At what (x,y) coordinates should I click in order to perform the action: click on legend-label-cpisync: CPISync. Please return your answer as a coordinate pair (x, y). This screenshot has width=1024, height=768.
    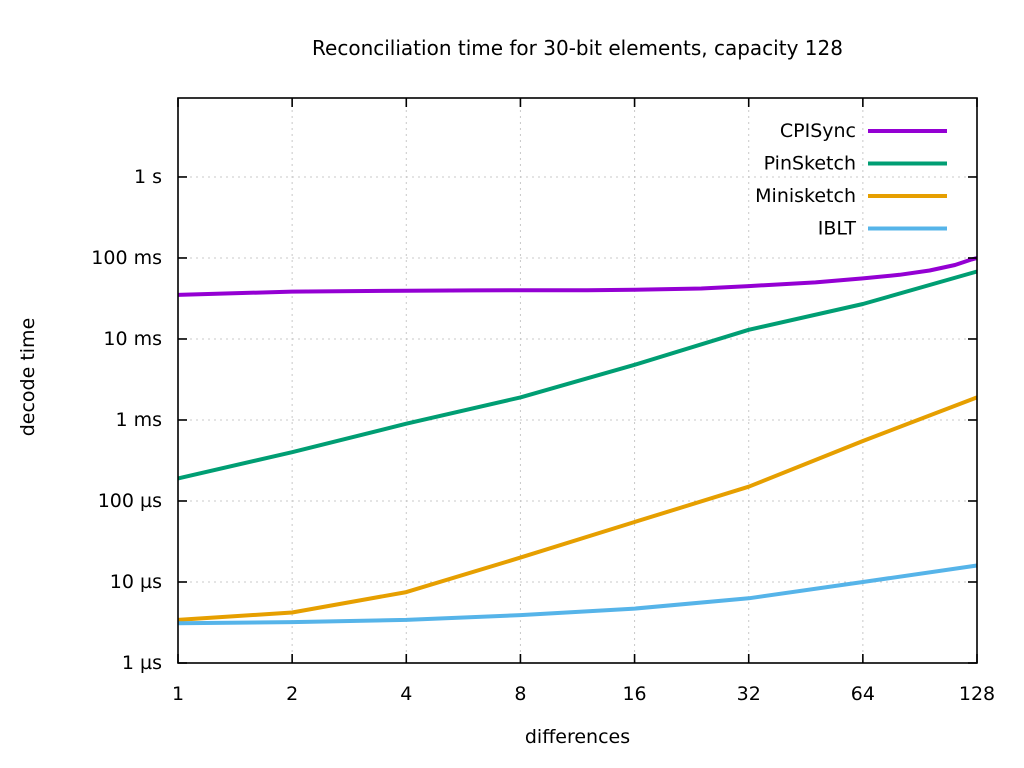
    Looking at the image, I should click on (818, 131).